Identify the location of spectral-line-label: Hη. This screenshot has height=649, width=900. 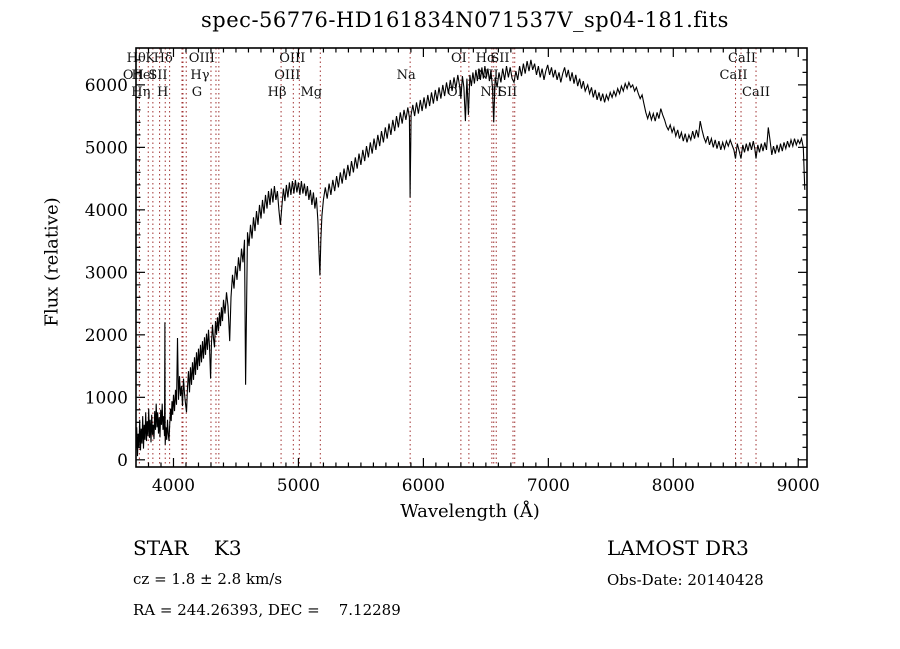
(140, 92).